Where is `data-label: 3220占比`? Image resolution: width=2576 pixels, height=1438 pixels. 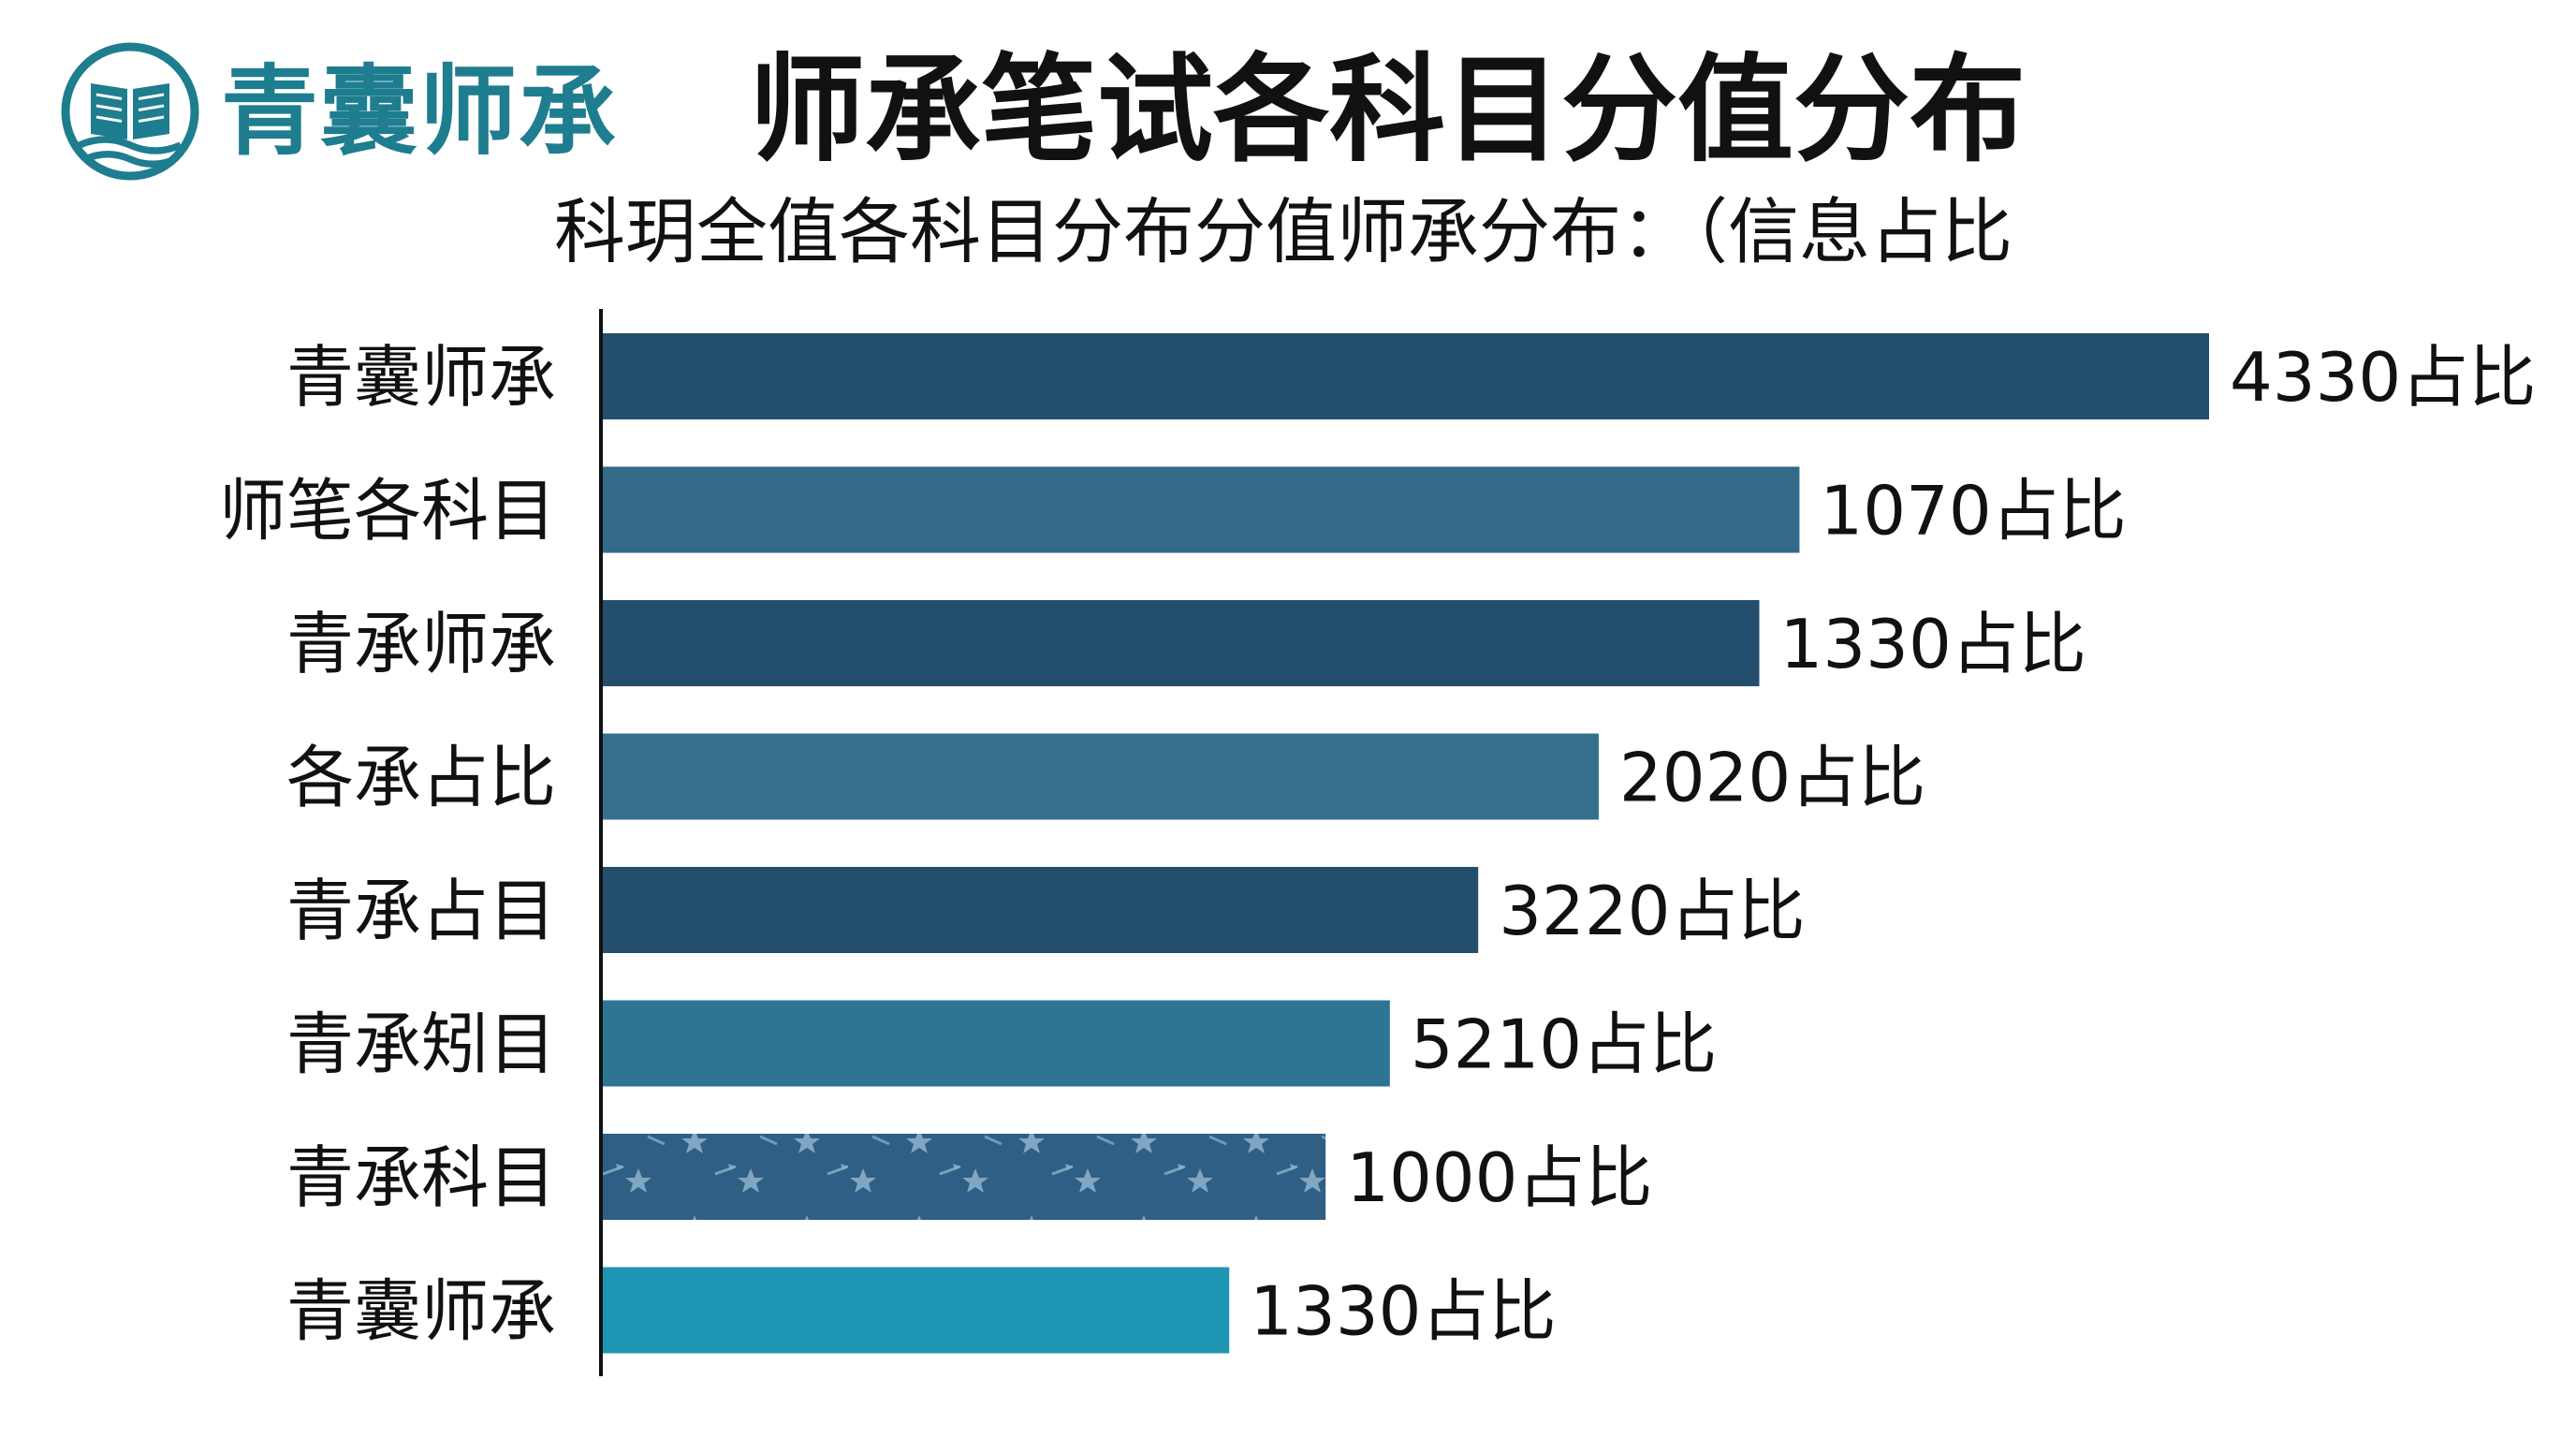 data-label: 3220占比 is located at coordinates (1652, 911).